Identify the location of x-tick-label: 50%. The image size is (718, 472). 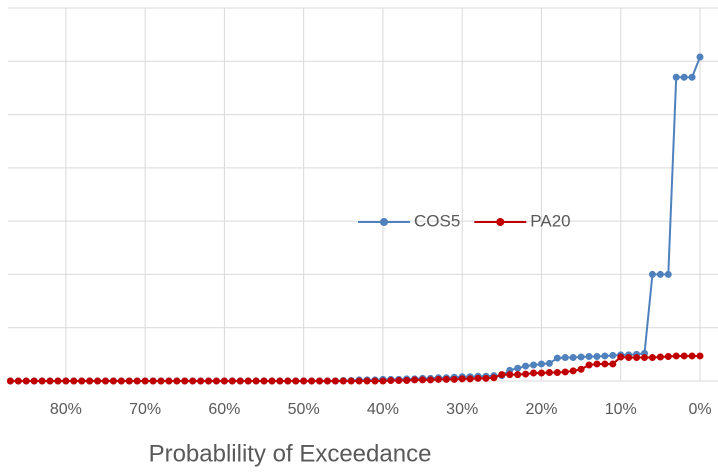
(304, 409).